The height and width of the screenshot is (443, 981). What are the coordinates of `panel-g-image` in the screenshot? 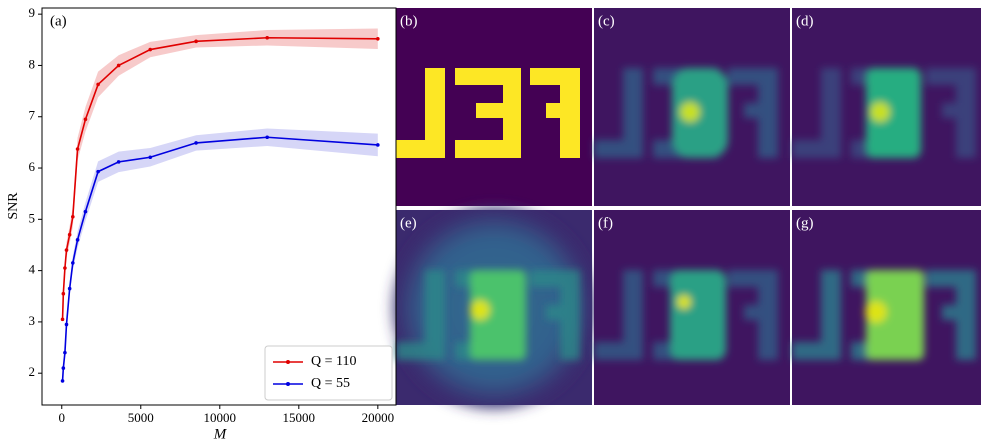 It's located at (884, 315).